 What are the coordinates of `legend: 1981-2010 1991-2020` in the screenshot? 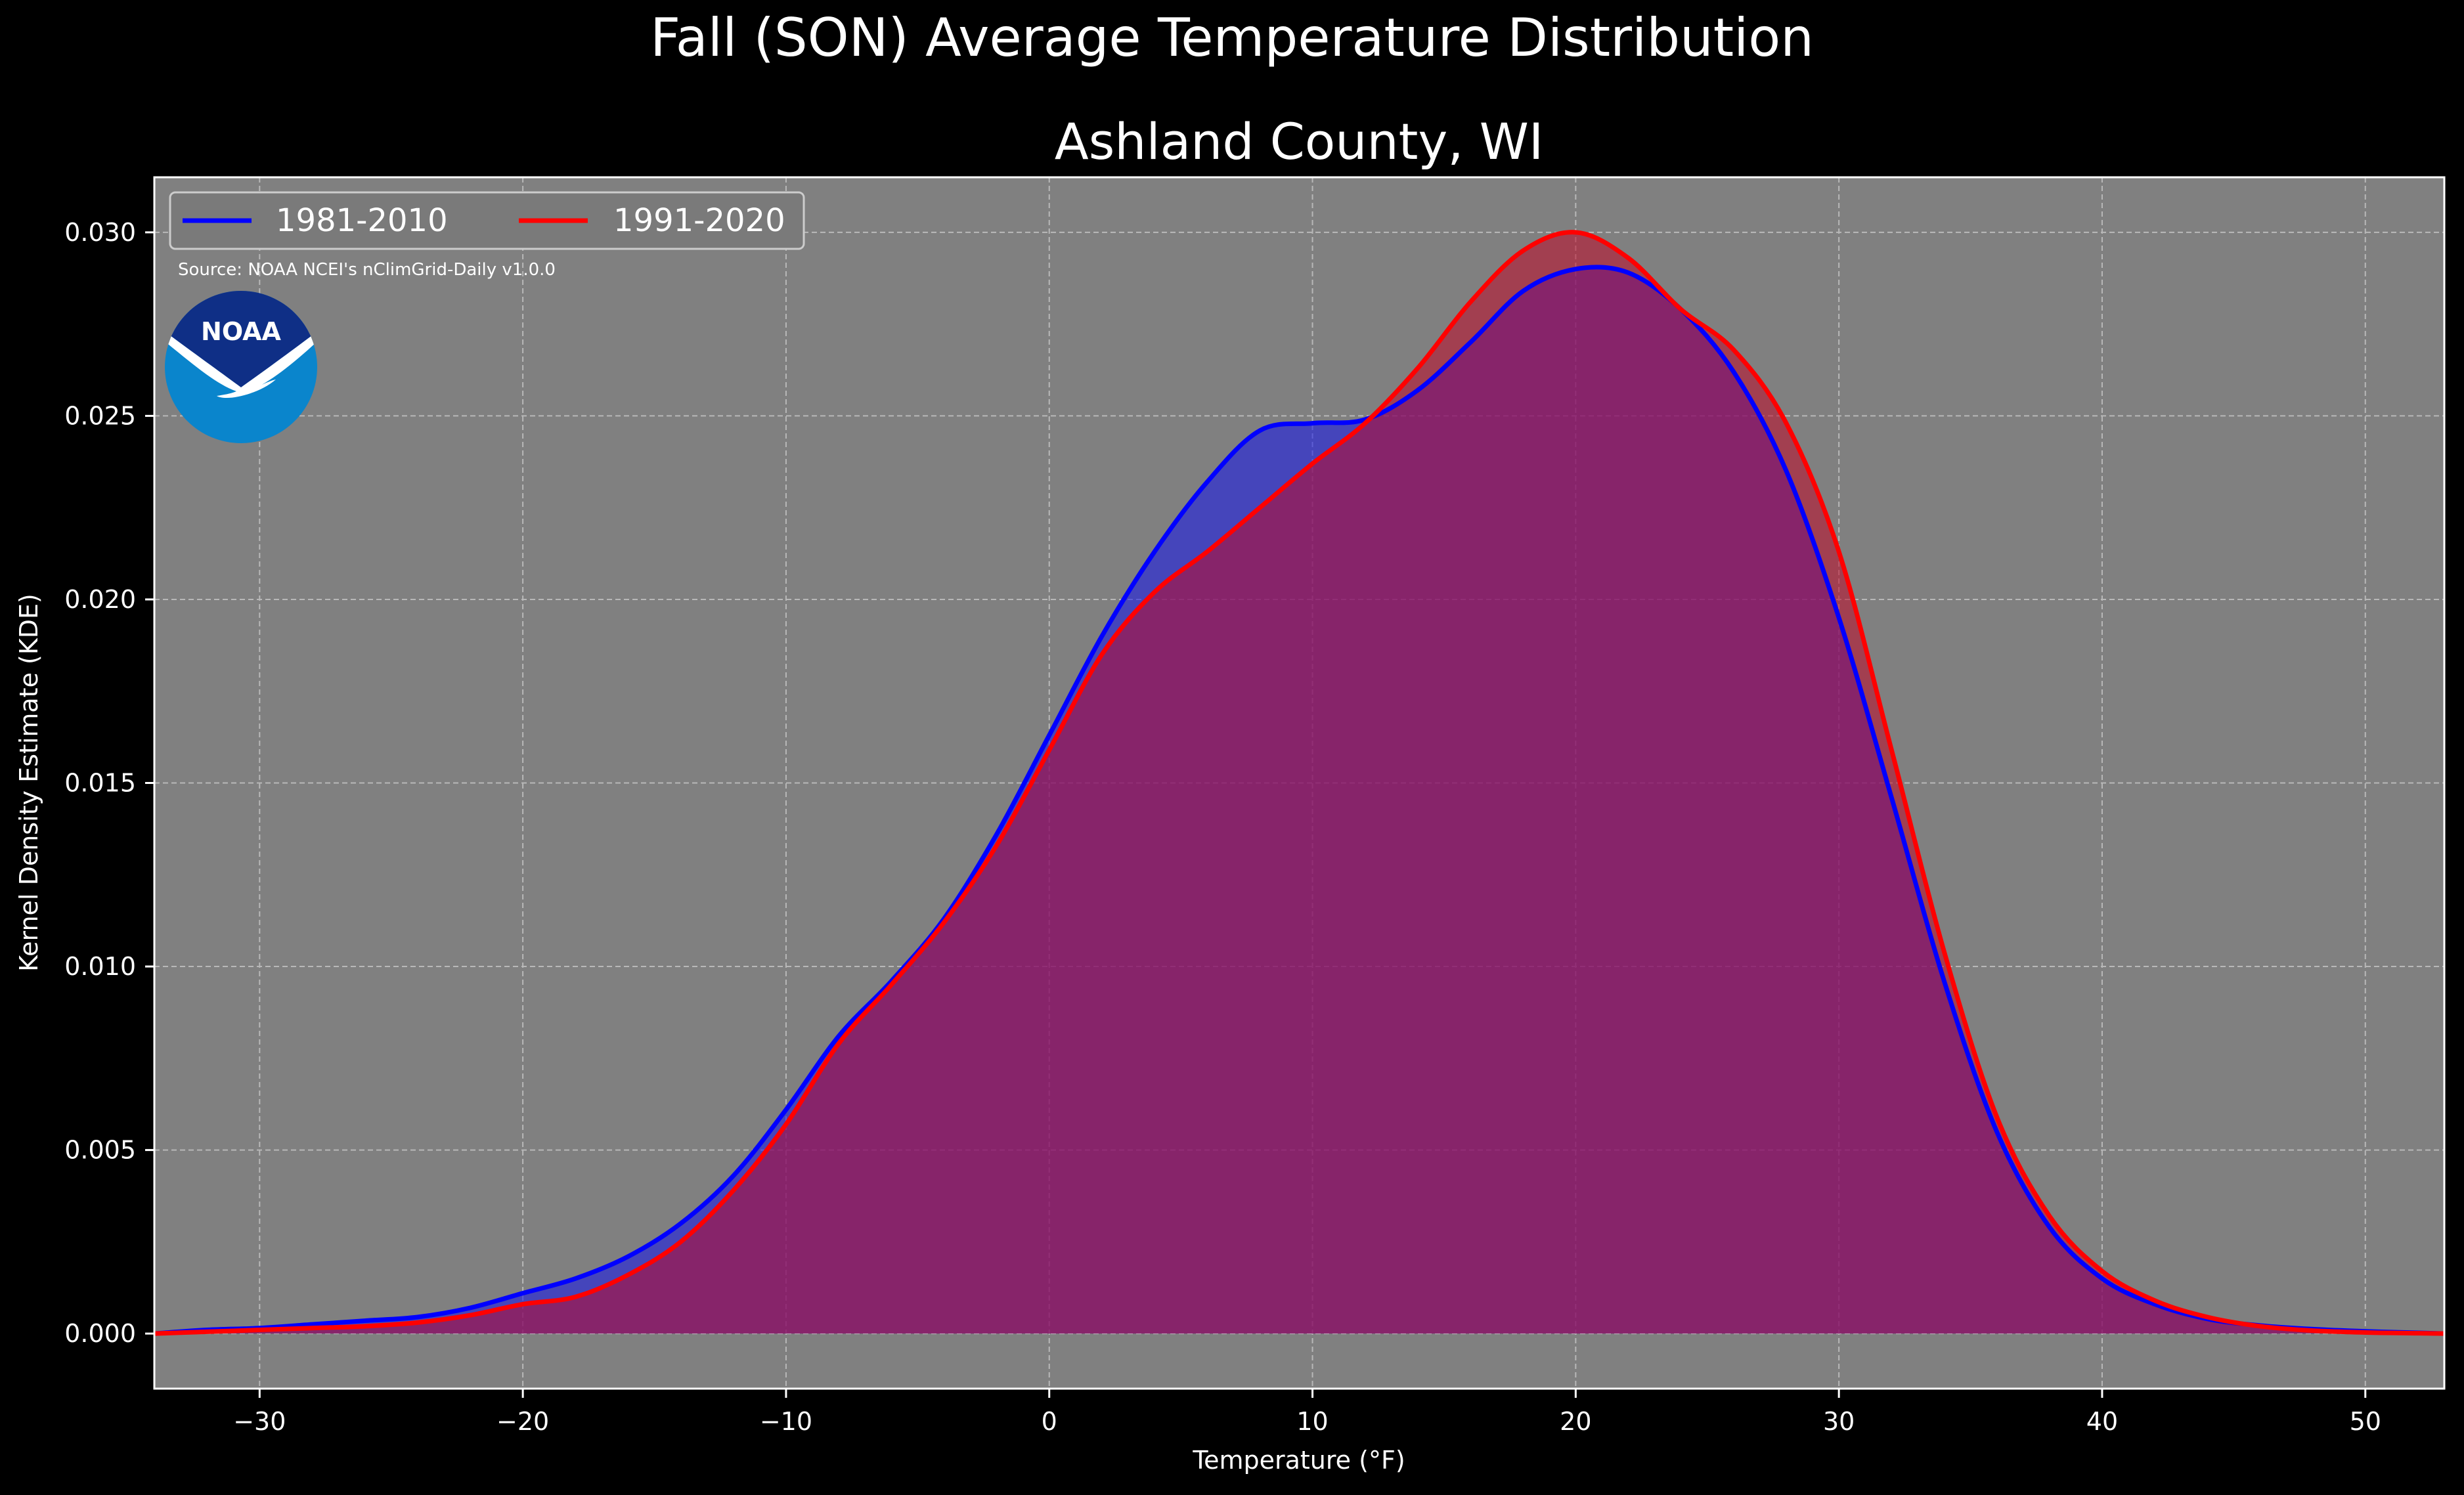 It's located at (487, 220).